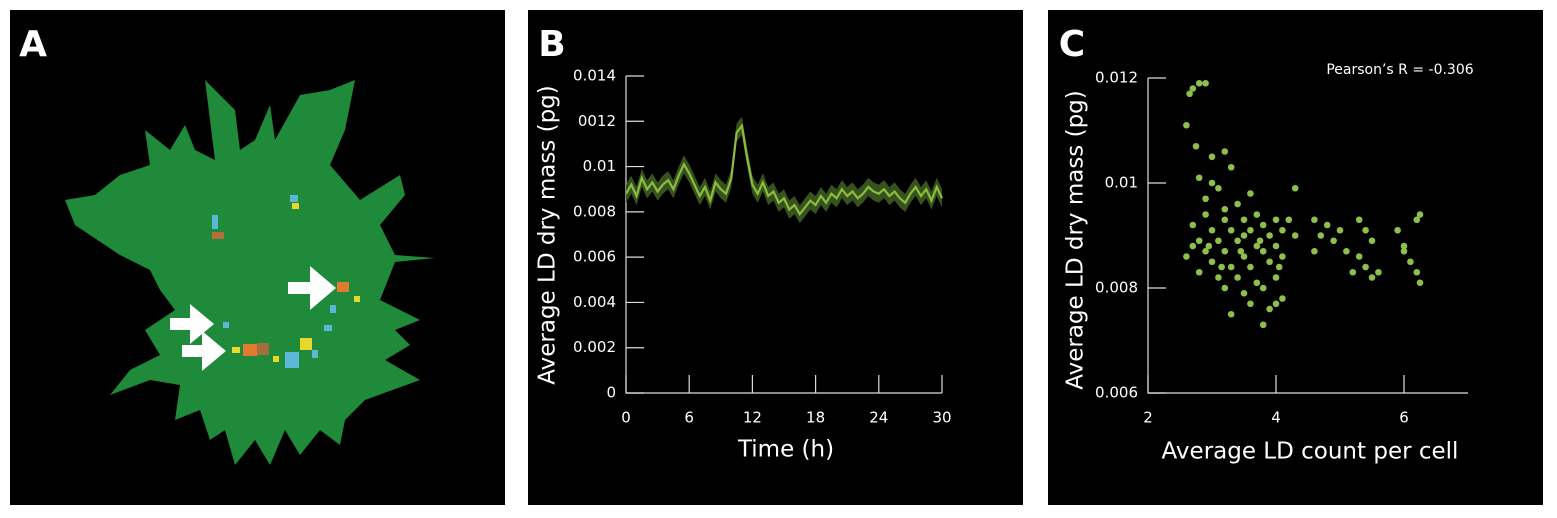 The width and height of the screenshot is (1557, 518). I want to click on x-tick-label: 24, so click(878, 418).